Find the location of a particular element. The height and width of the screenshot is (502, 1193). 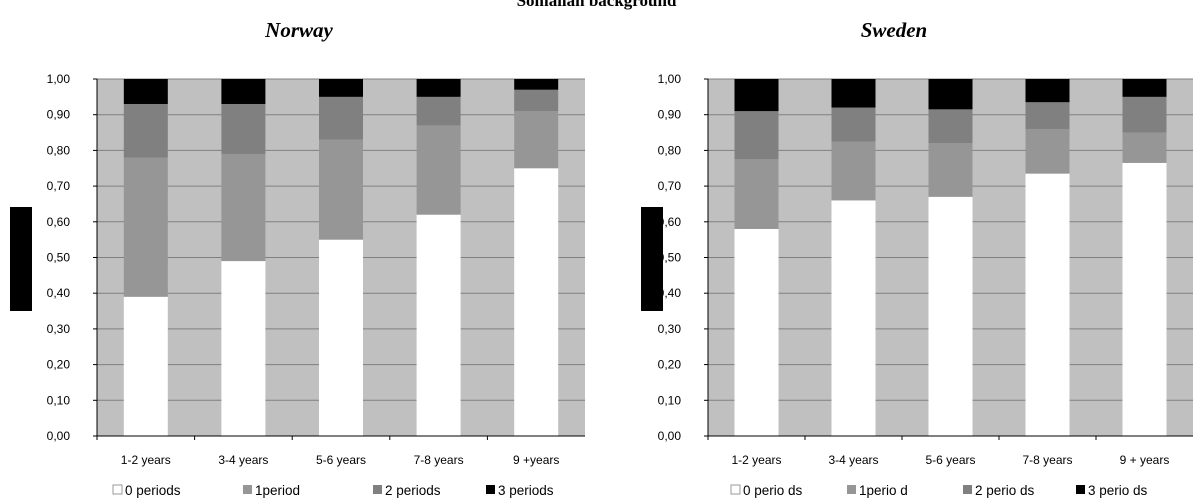

legend-label: 2 periods is located at coordinates (413, 490).